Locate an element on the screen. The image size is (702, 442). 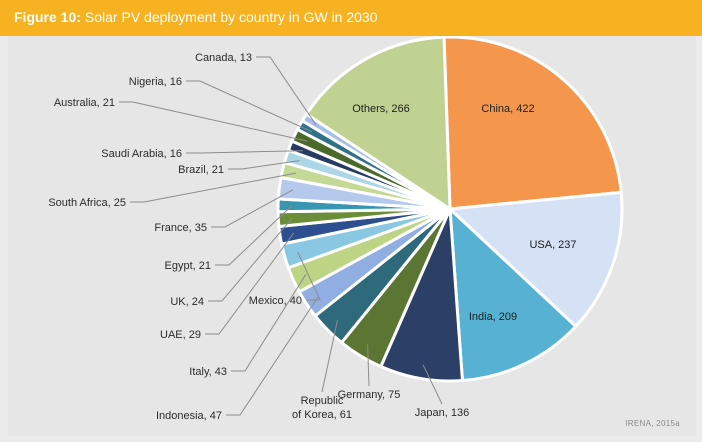
slice-label-indonesia: Indonesia, 47 is located at coordinates (189, 416).